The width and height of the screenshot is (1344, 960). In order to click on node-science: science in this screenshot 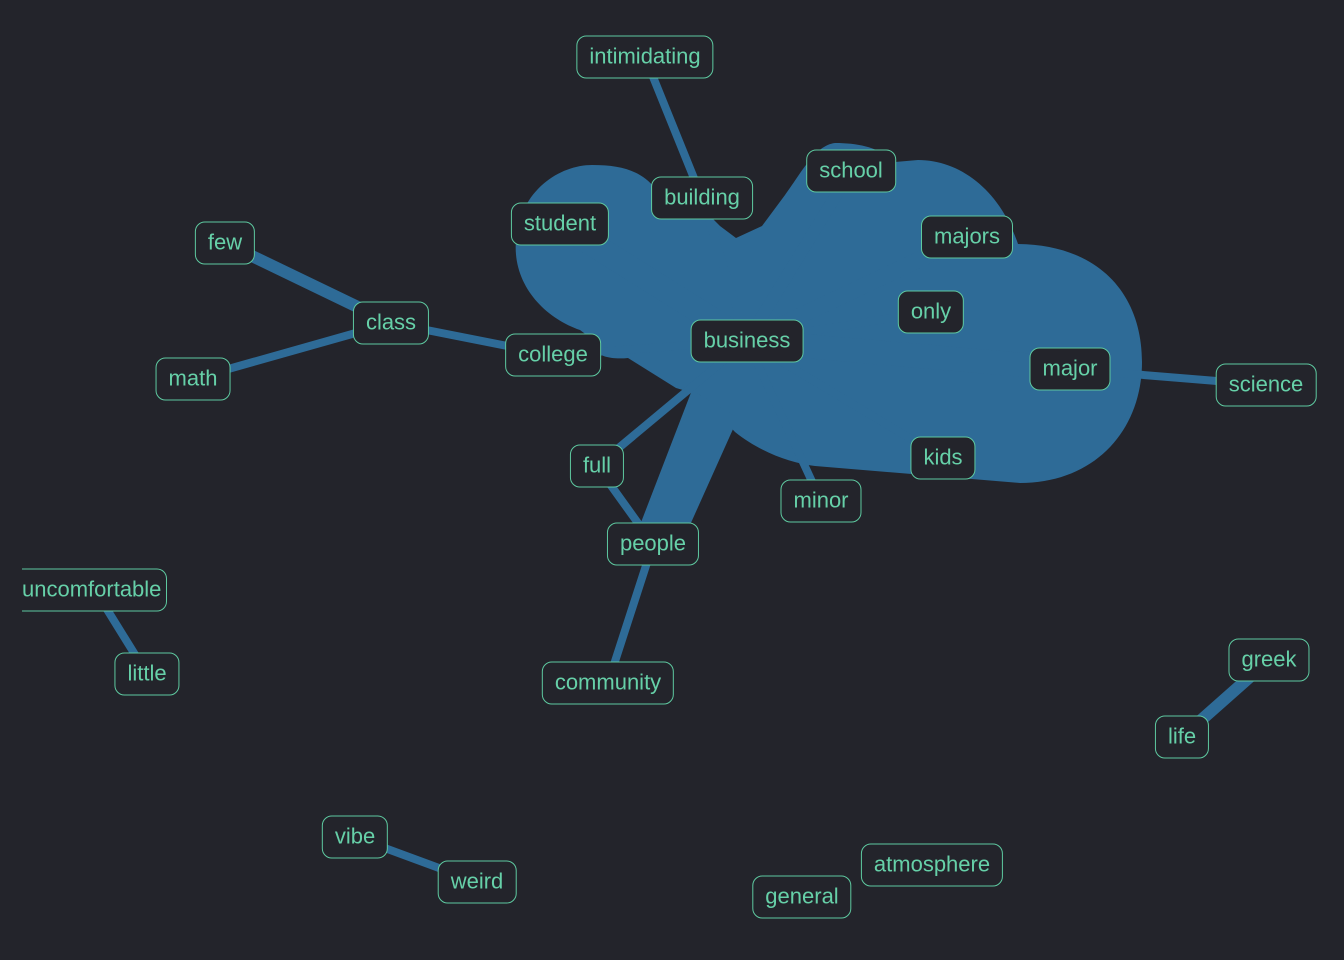, I will do `click(1266, 385)`.